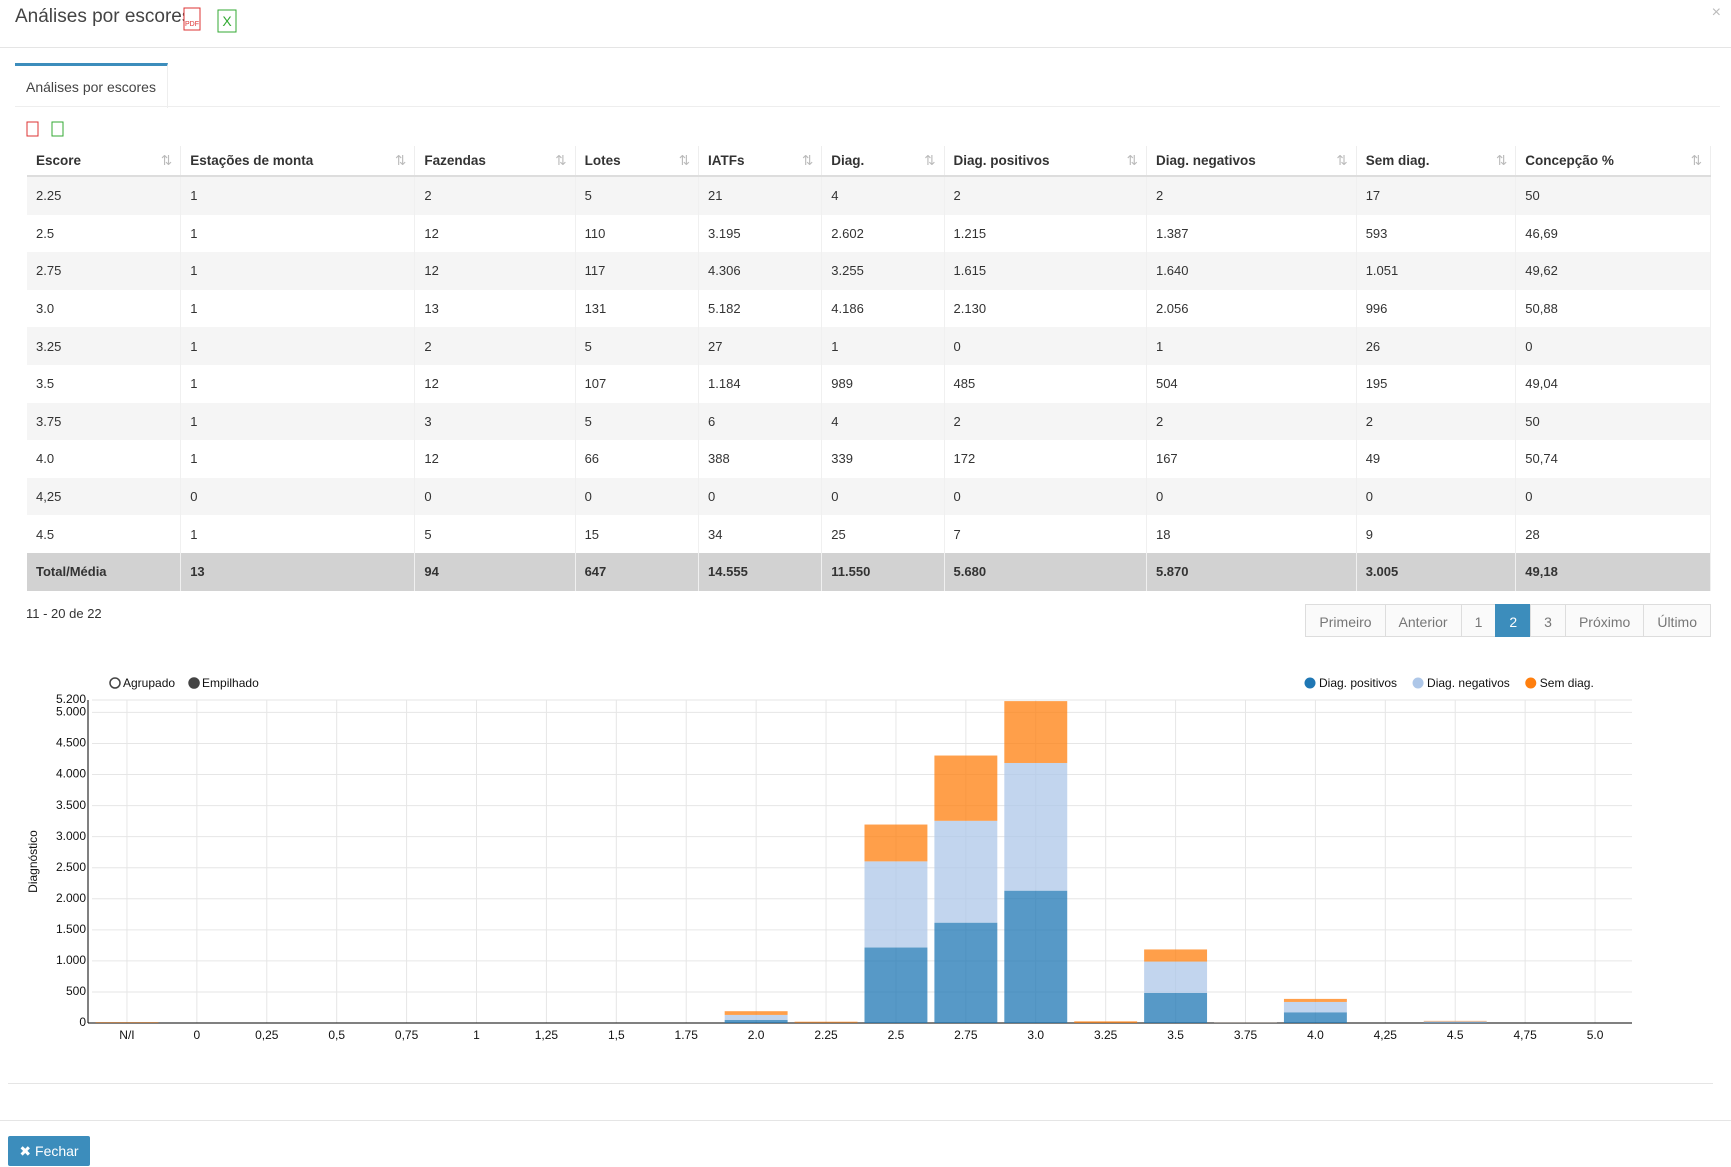 The width and height of the screenshot is (1731, 1167). I want to click on x-tick-label: 0,75, so click(407, 1035).